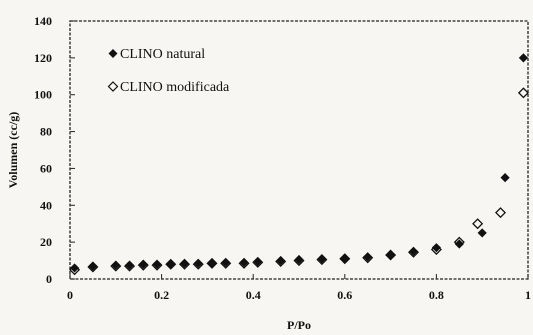 The width and height of the screenshot is (533, 335). I want to click on legend: CLINO natural CLINO modificada, so click(168, 71).